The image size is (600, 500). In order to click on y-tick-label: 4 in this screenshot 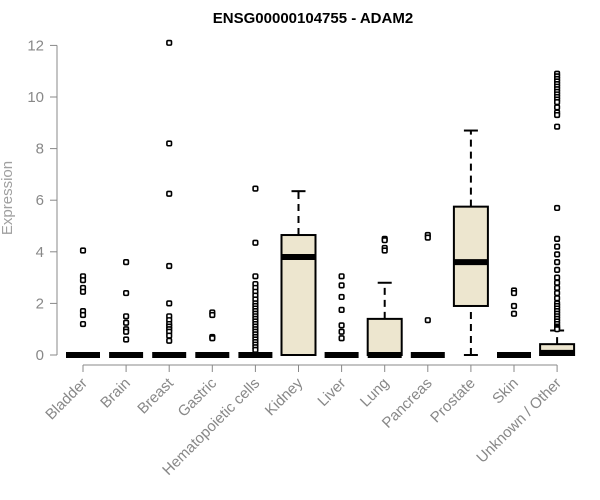, I will do `click(40, 252)`.